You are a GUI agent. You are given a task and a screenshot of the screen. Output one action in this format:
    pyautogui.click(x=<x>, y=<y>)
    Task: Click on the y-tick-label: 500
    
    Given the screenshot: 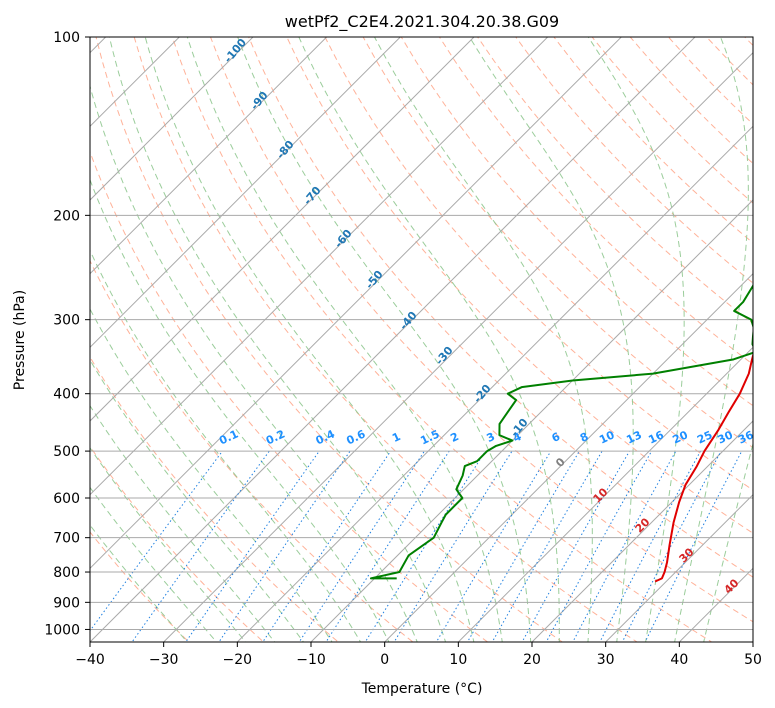 What is the action you would take?
    pyautogui.click(x=66, y=452)
    